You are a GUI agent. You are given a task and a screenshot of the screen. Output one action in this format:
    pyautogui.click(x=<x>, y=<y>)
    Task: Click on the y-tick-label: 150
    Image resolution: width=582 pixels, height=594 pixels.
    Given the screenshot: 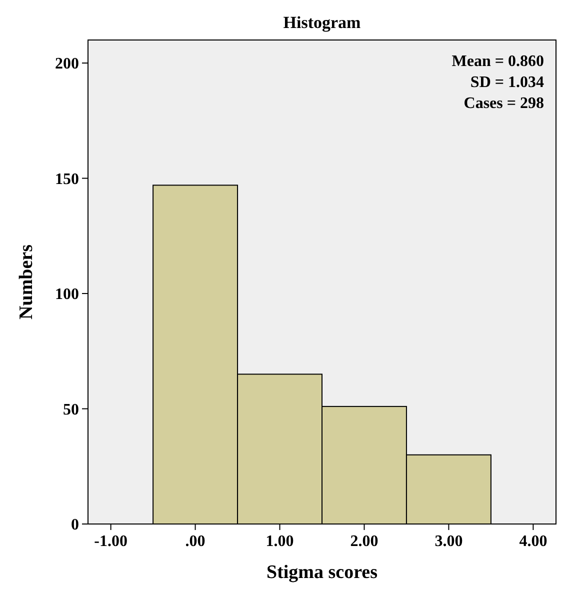 What is the action you would take?
    pyautogui.click(x=67, y=179)
    